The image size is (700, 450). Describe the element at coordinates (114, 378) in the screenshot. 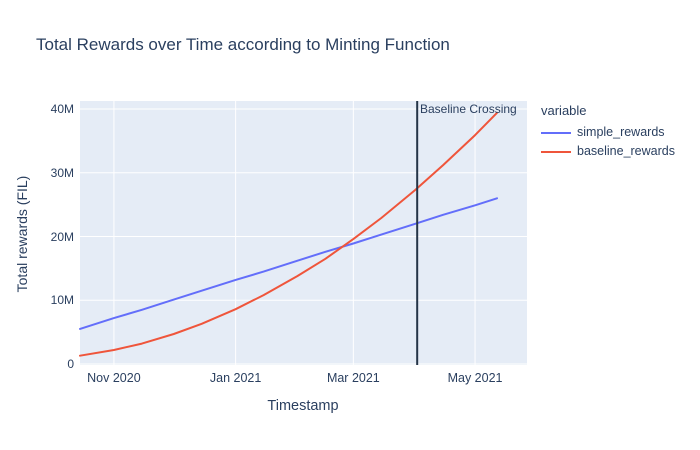

I see `x-tick-label: Nov 2020` at that location.